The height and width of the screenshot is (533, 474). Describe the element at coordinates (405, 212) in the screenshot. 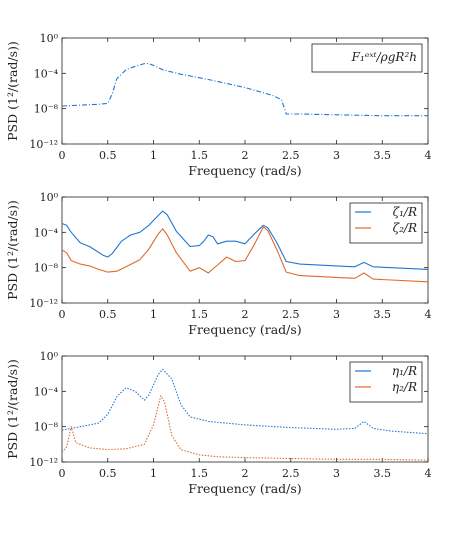

I see `legend-label: ζ₁/R` at that location.